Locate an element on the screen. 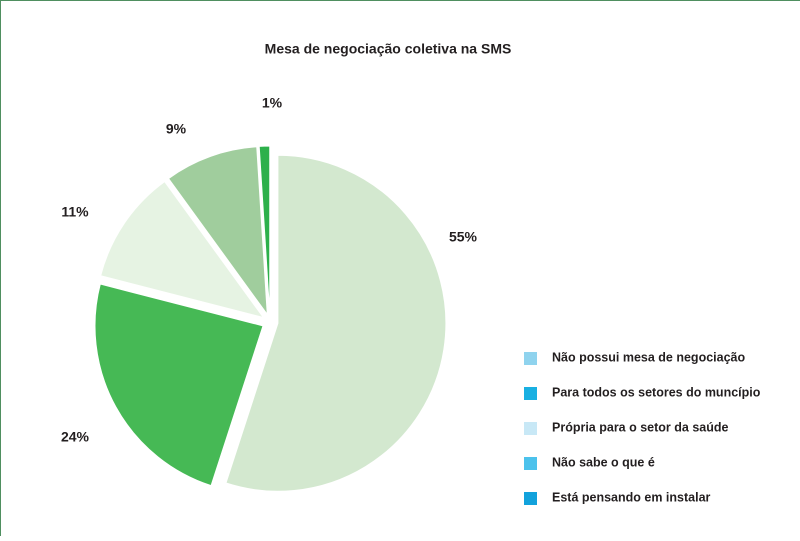  legend-label: Não sabe o que é is located at coordinates (603, 462).